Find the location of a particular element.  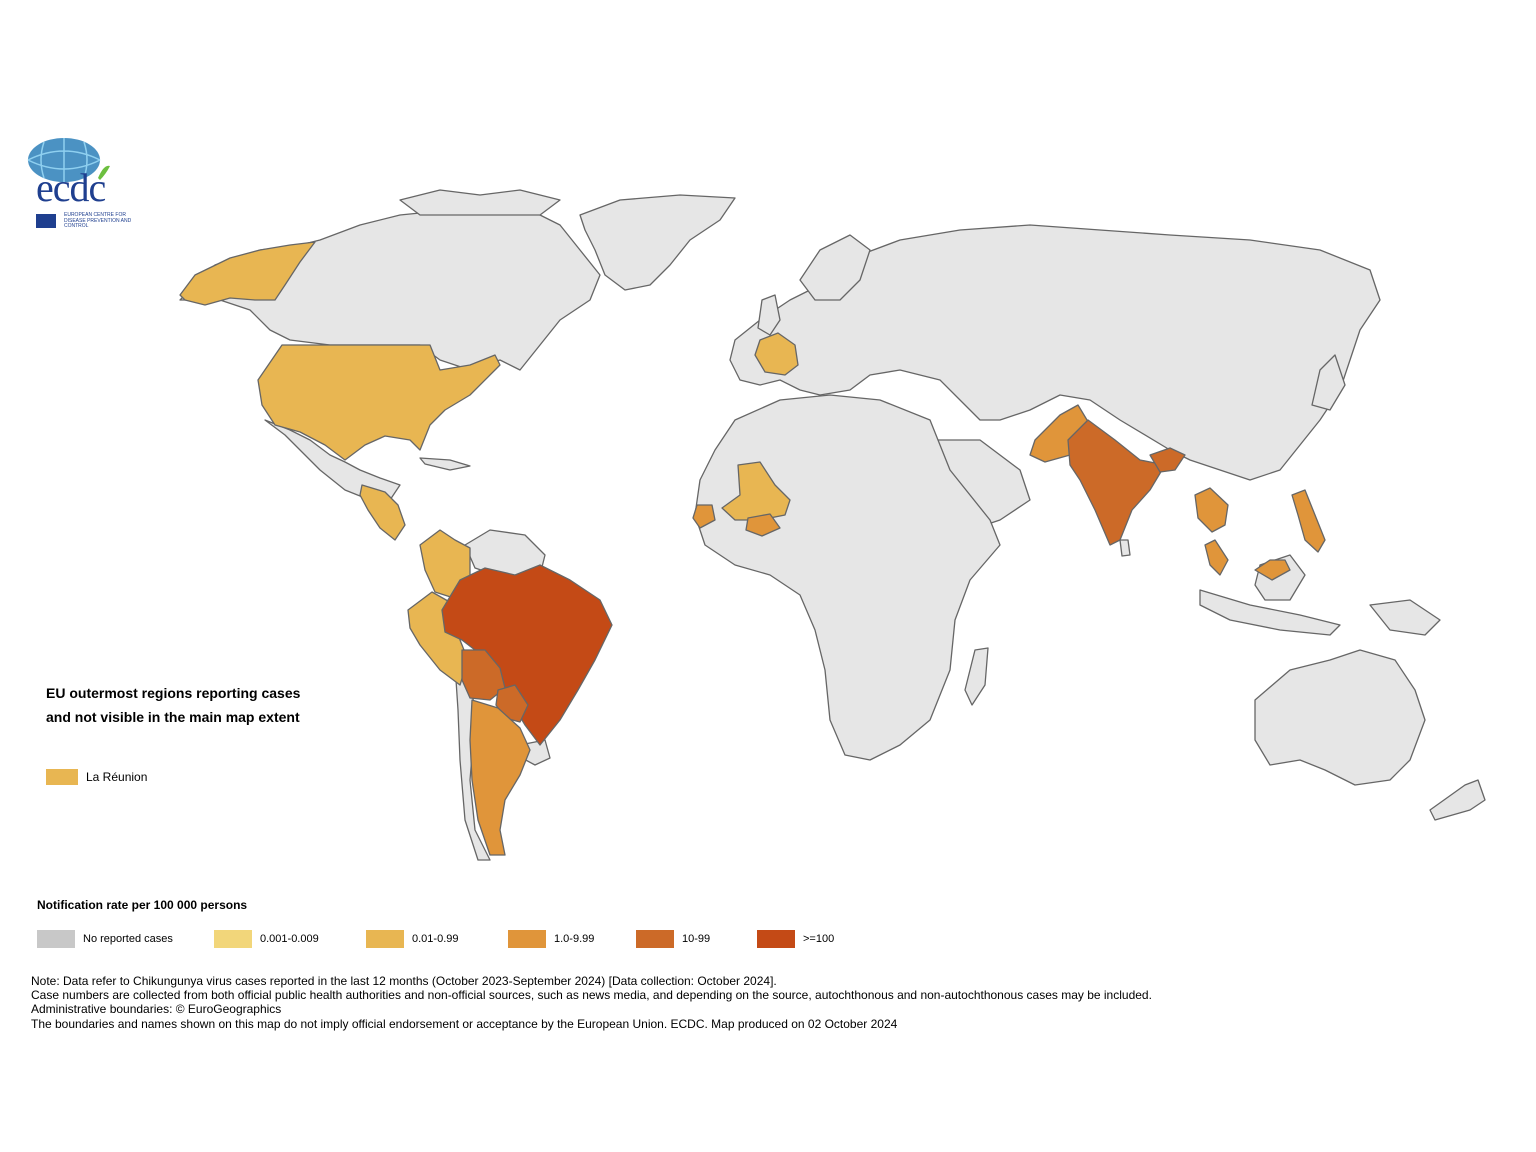

new-zealand is located at coordinates (1457, 800).